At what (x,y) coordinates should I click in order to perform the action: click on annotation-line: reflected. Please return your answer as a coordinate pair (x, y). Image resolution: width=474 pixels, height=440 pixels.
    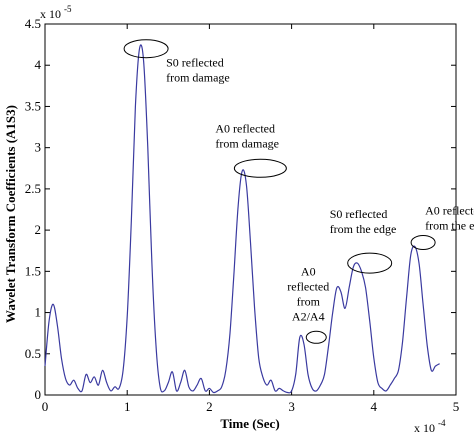
    Looking at the image, I should click on (308, 286).